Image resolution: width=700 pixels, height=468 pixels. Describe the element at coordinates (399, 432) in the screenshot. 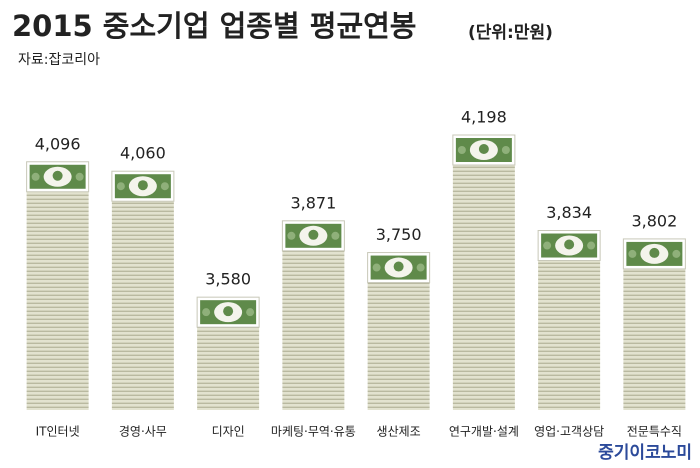

I see `x-tick-label: 생산제조` at that location.